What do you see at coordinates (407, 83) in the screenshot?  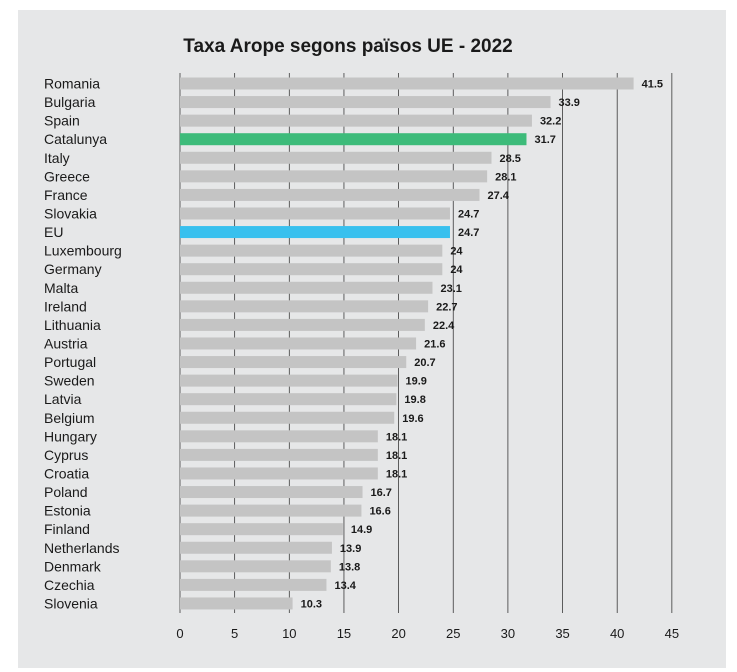 I see `bar-romania` at bounding box center [407, 83].